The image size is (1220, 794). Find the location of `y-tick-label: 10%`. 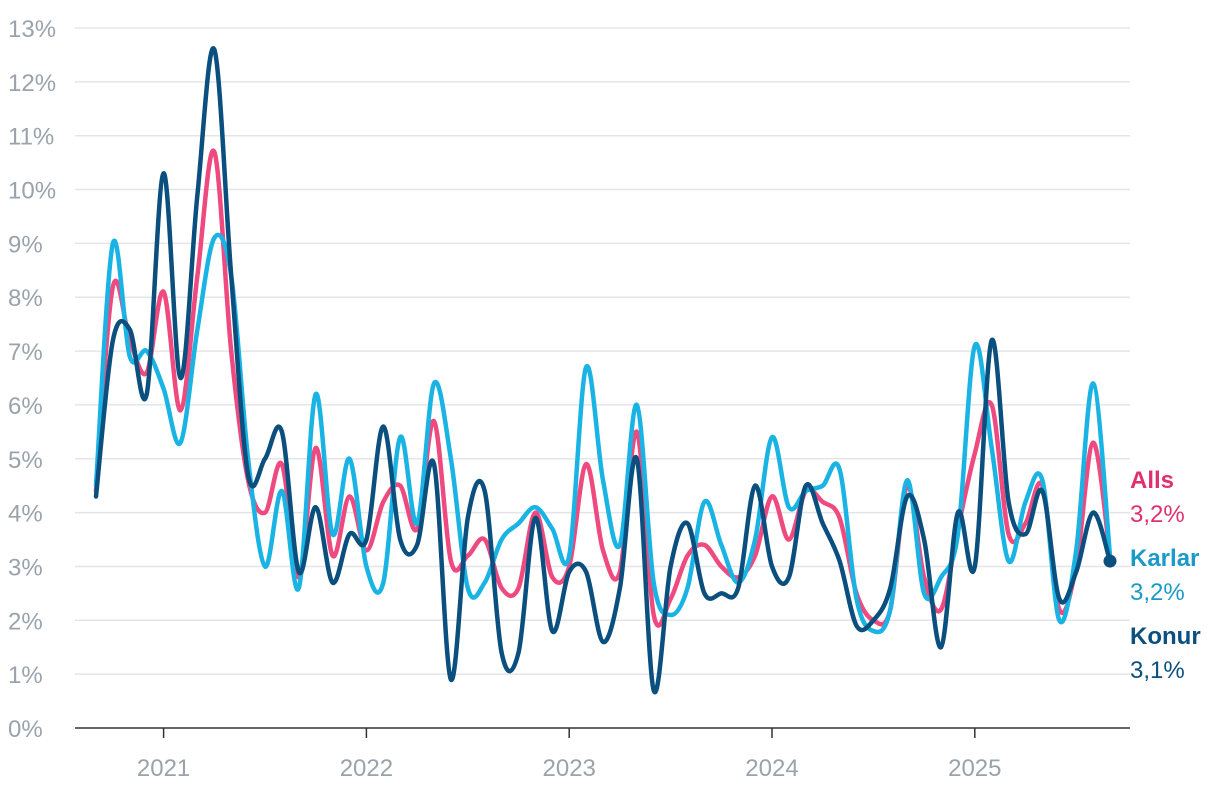

y-tick-label: 10% is located at coordinates (32, 191).